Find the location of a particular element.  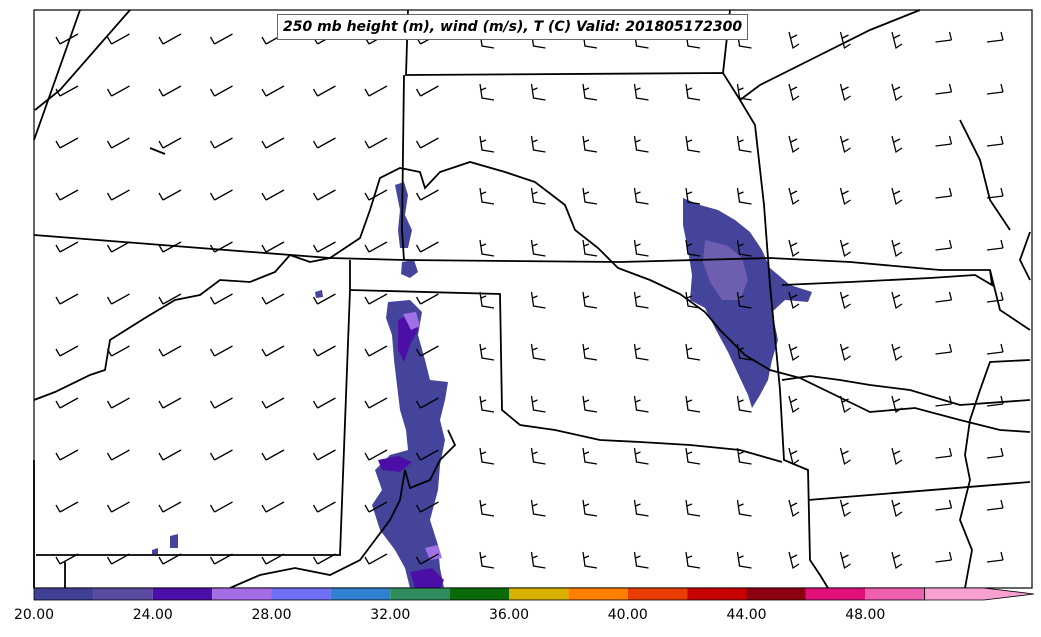

shade-band-violet-b is located at coordinates (395, 464).